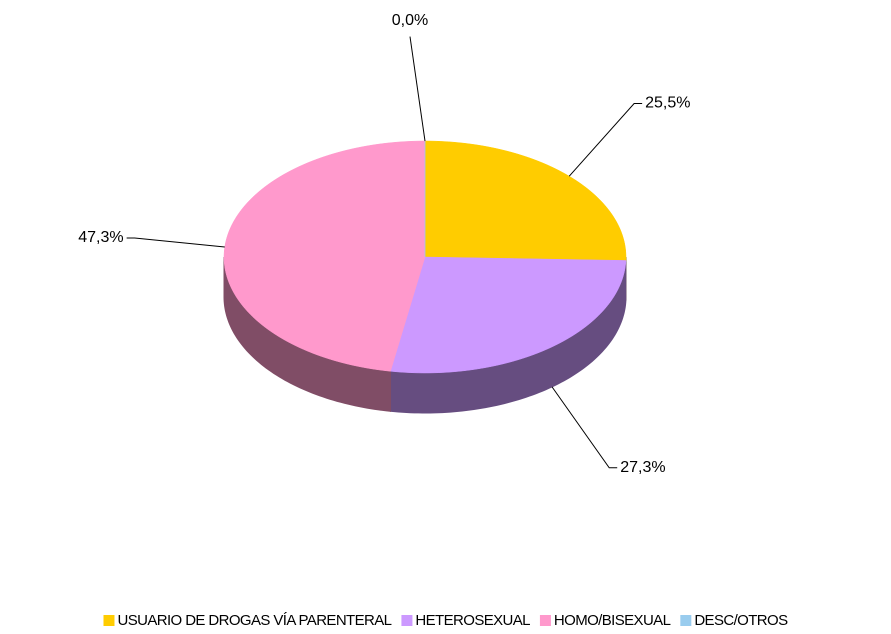 The height and width of the screenshot is (634, 891). I want to click on data-label: 25,5%, so click(667, 103).